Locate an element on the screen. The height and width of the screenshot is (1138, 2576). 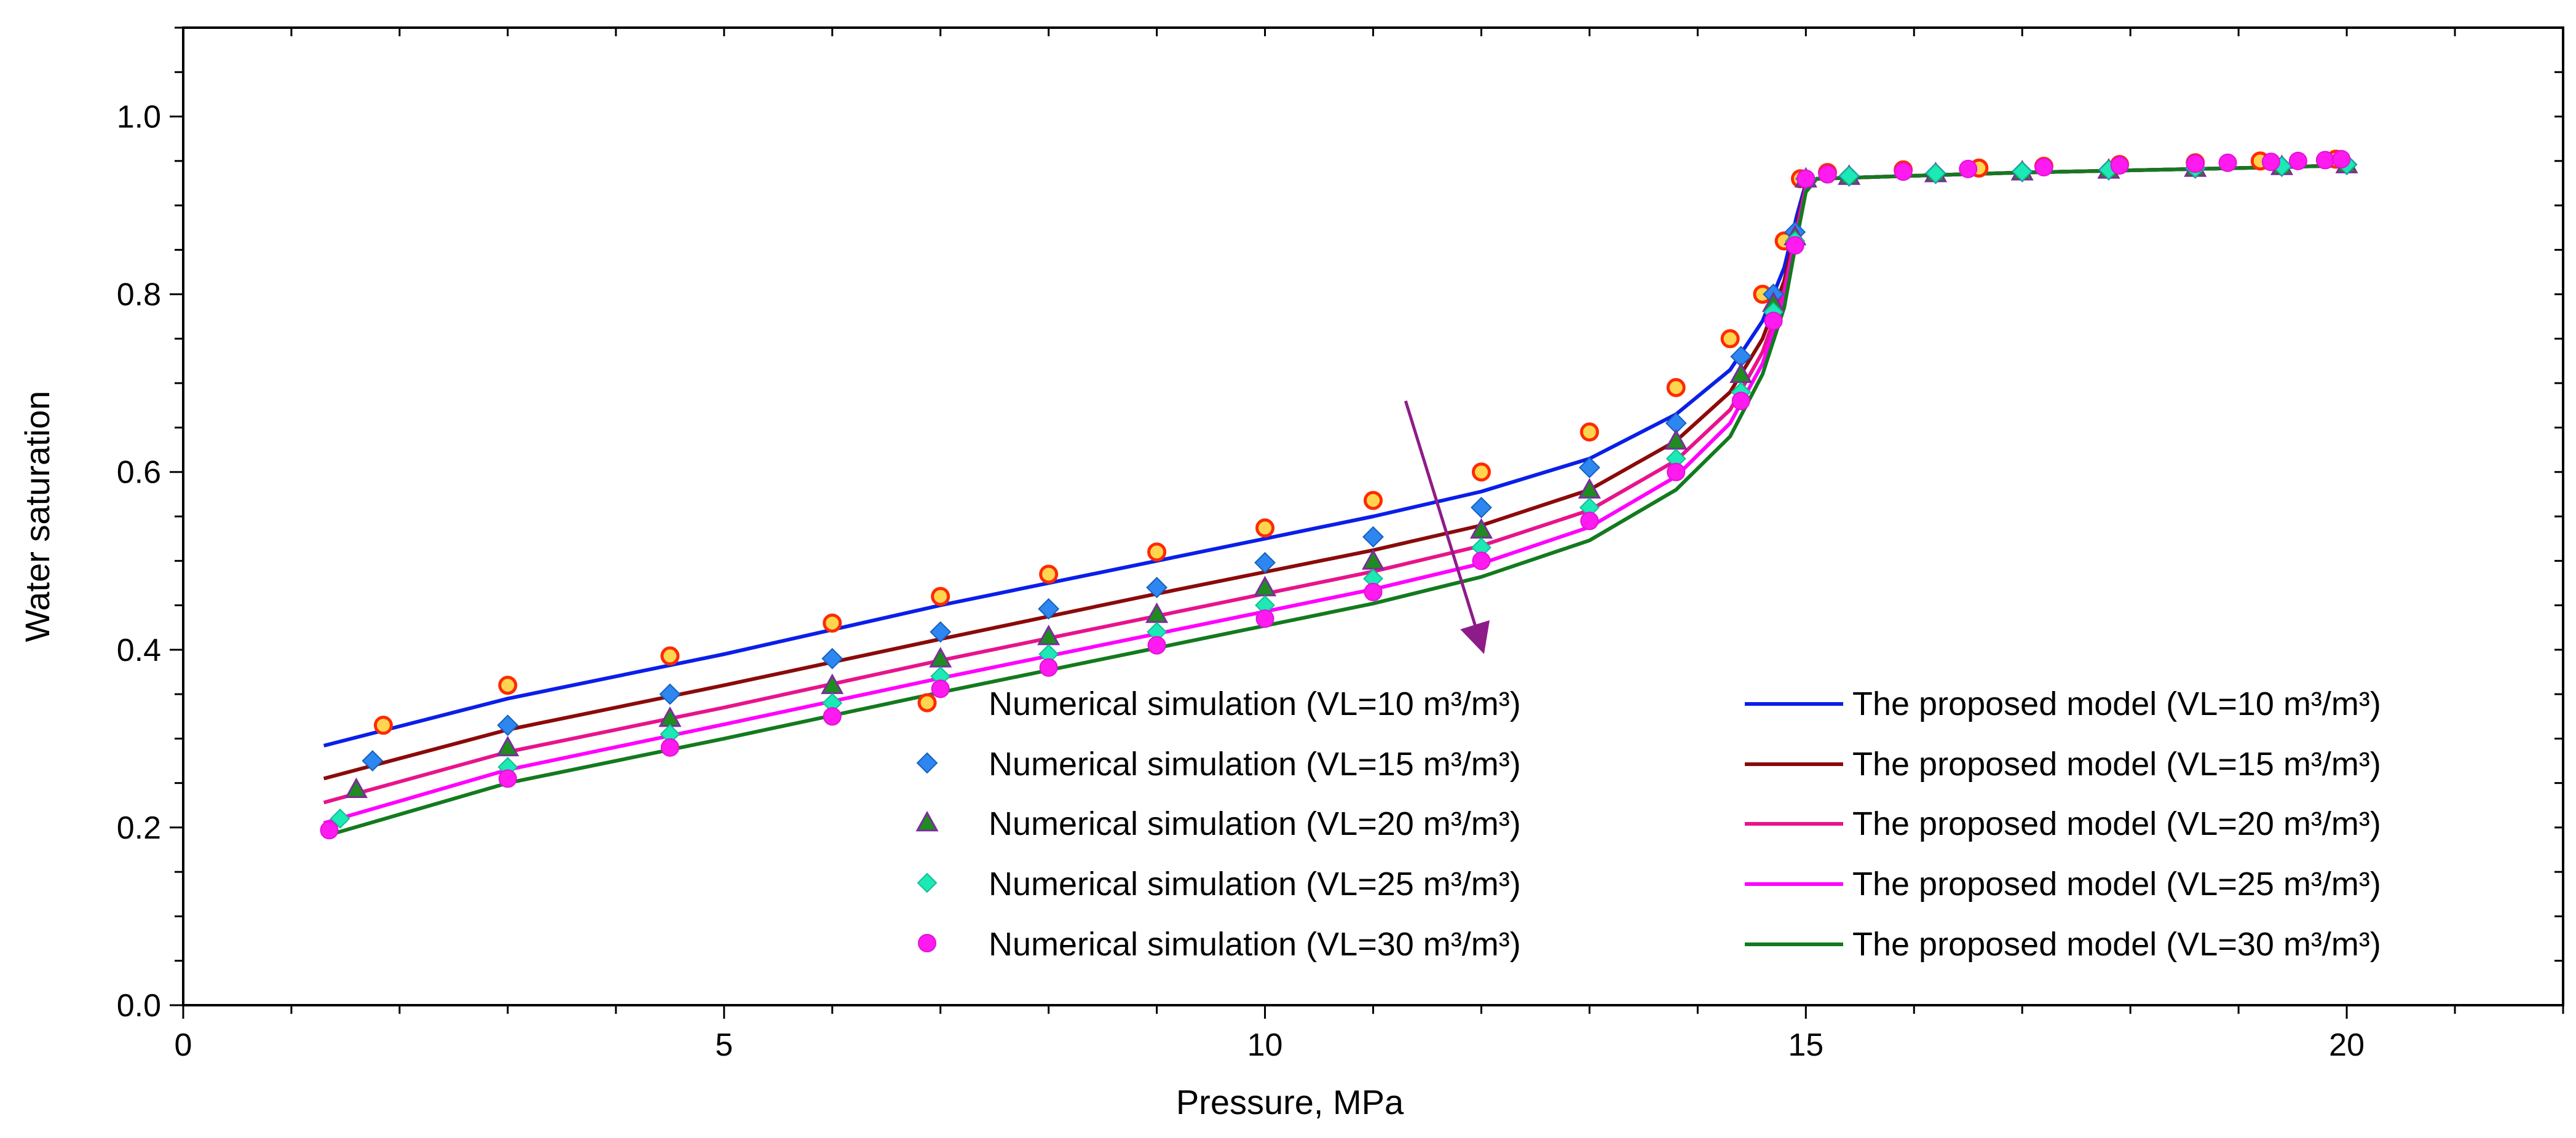
legend-label: Numerical simulation (VL=25 m³/m³) is located at coordinates (1255, 884).